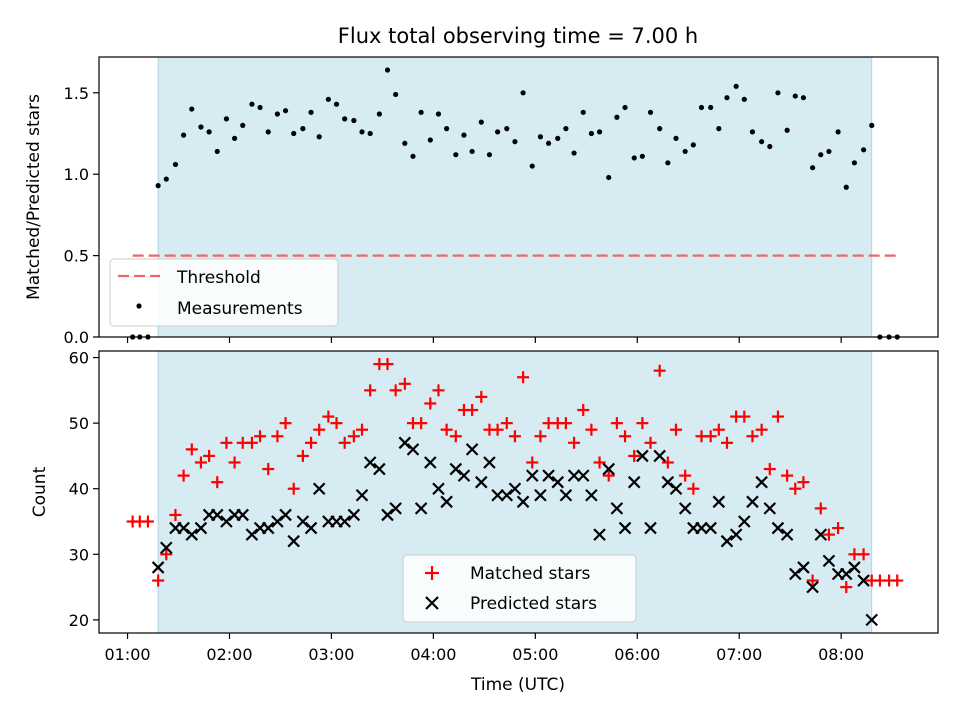  What do you see at coordinates (432, 603) in the screenshot?
I see `legend-predicted-swatch` at bounding box center [432, 603].